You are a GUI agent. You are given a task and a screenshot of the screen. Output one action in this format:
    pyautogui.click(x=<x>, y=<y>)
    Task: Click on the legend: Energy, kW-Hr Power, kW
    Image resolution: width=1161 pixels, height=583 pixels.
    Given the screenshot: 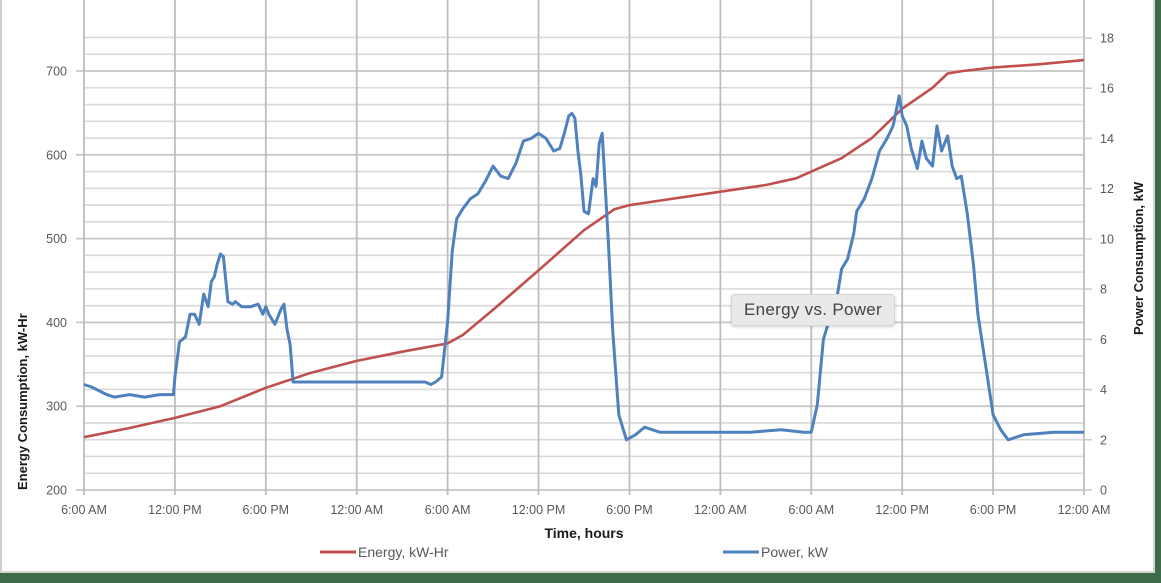 What is the action you would take?
    pyautogui.click(x=574, y=552)
    